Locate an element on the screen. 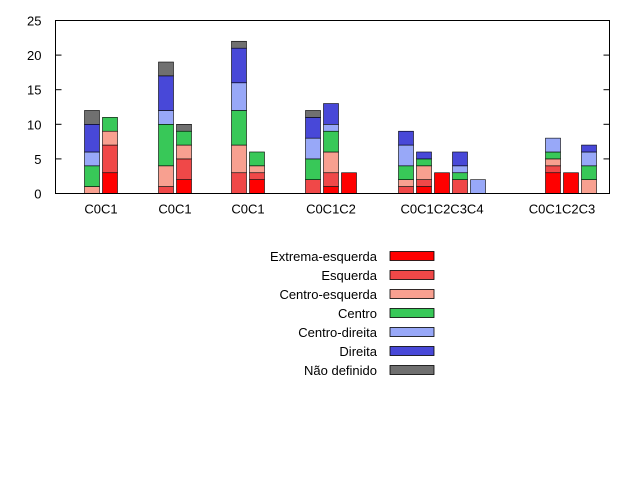 Image resolution: width=640 pixels, height=480 pixels. y-tick-label: 20 is located at coordinates (34, 55).